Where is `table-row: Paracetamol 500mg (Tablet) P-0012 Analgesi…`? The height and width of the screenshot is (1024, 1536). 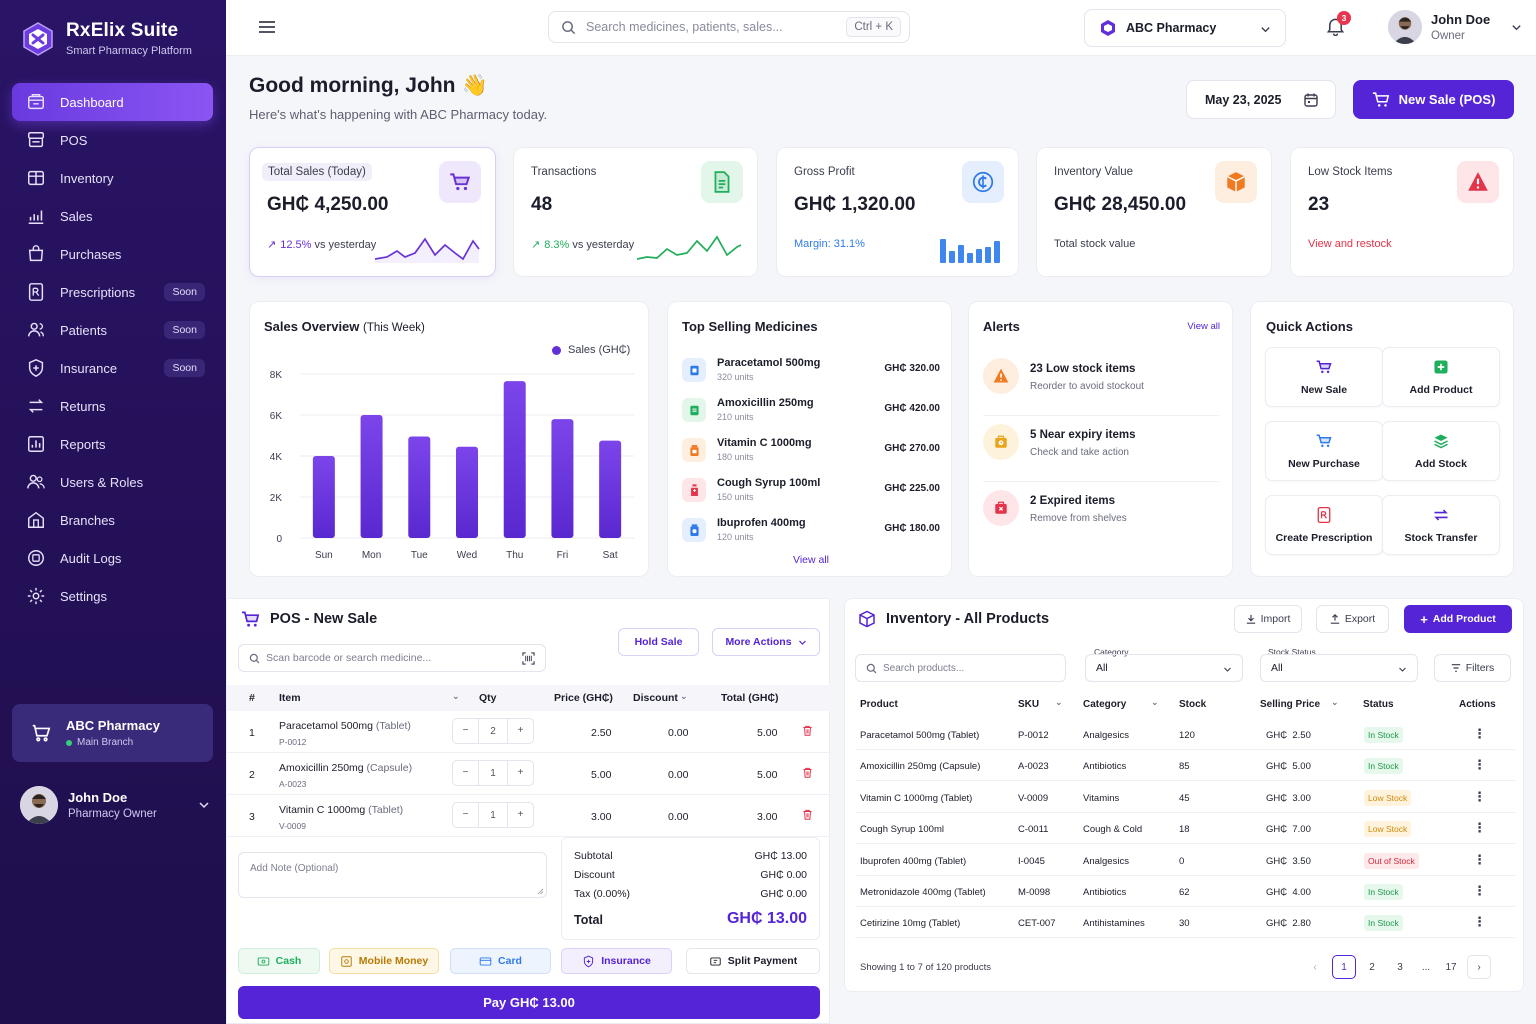
table-row: Paracetamol 500mg (Tablet) P-0012 Analgesi… is located at coordinates (1185, 734).